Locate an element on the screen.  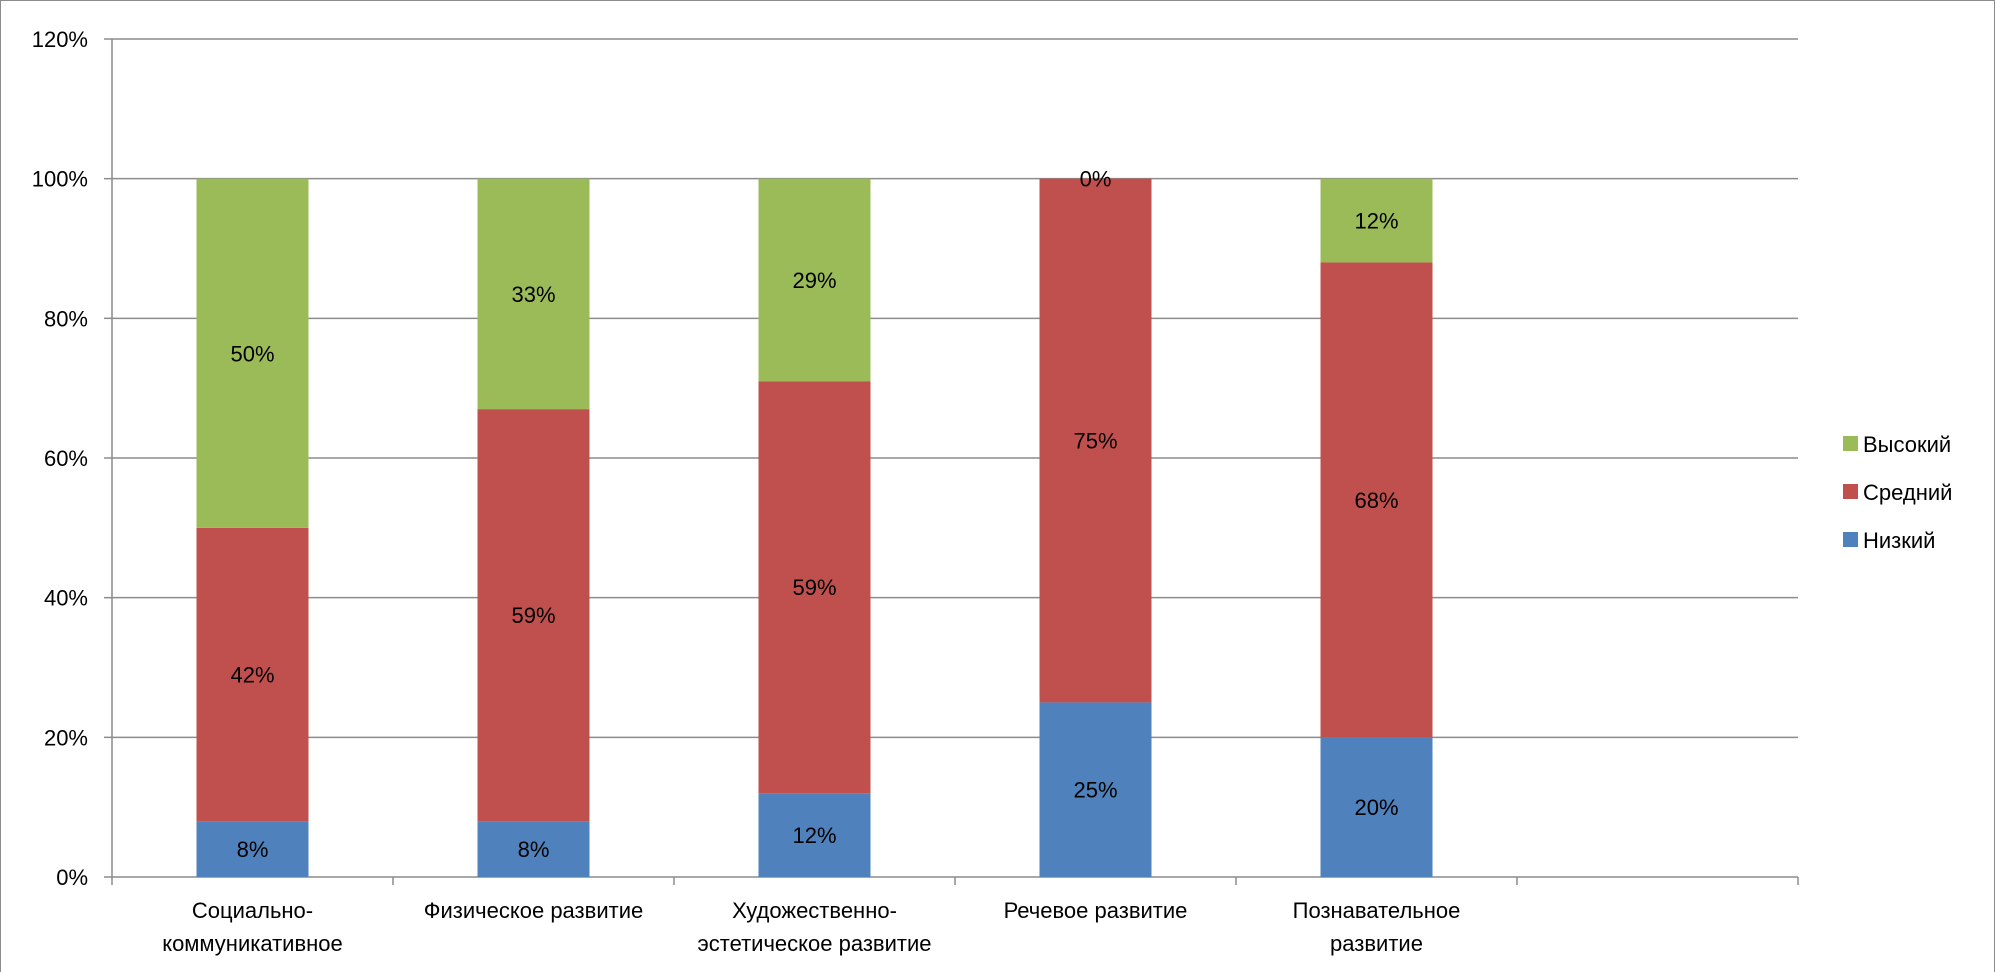
y-tick-label: 100% is located at coordinates (60, 179).